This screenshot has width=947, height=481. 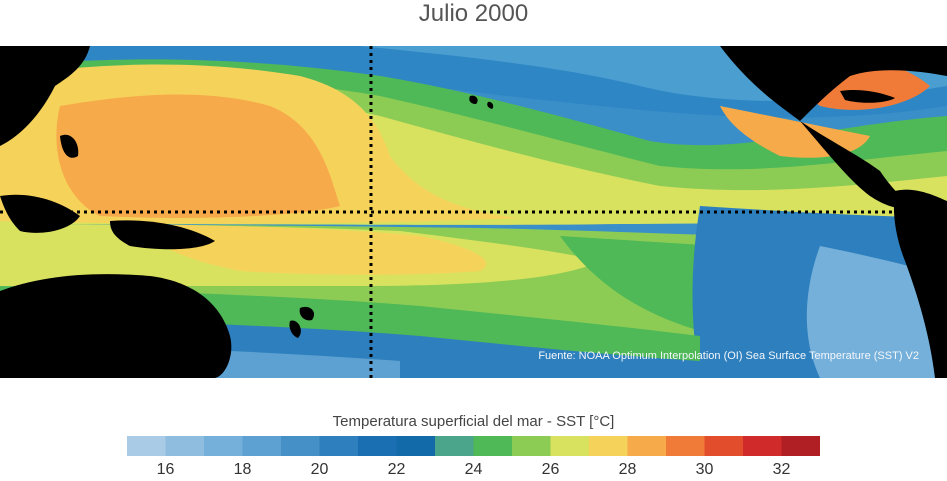 I want to click on colorbar-ticks: 16 18 20 22 24 26 28 30 32, so click(x=473, y=471).